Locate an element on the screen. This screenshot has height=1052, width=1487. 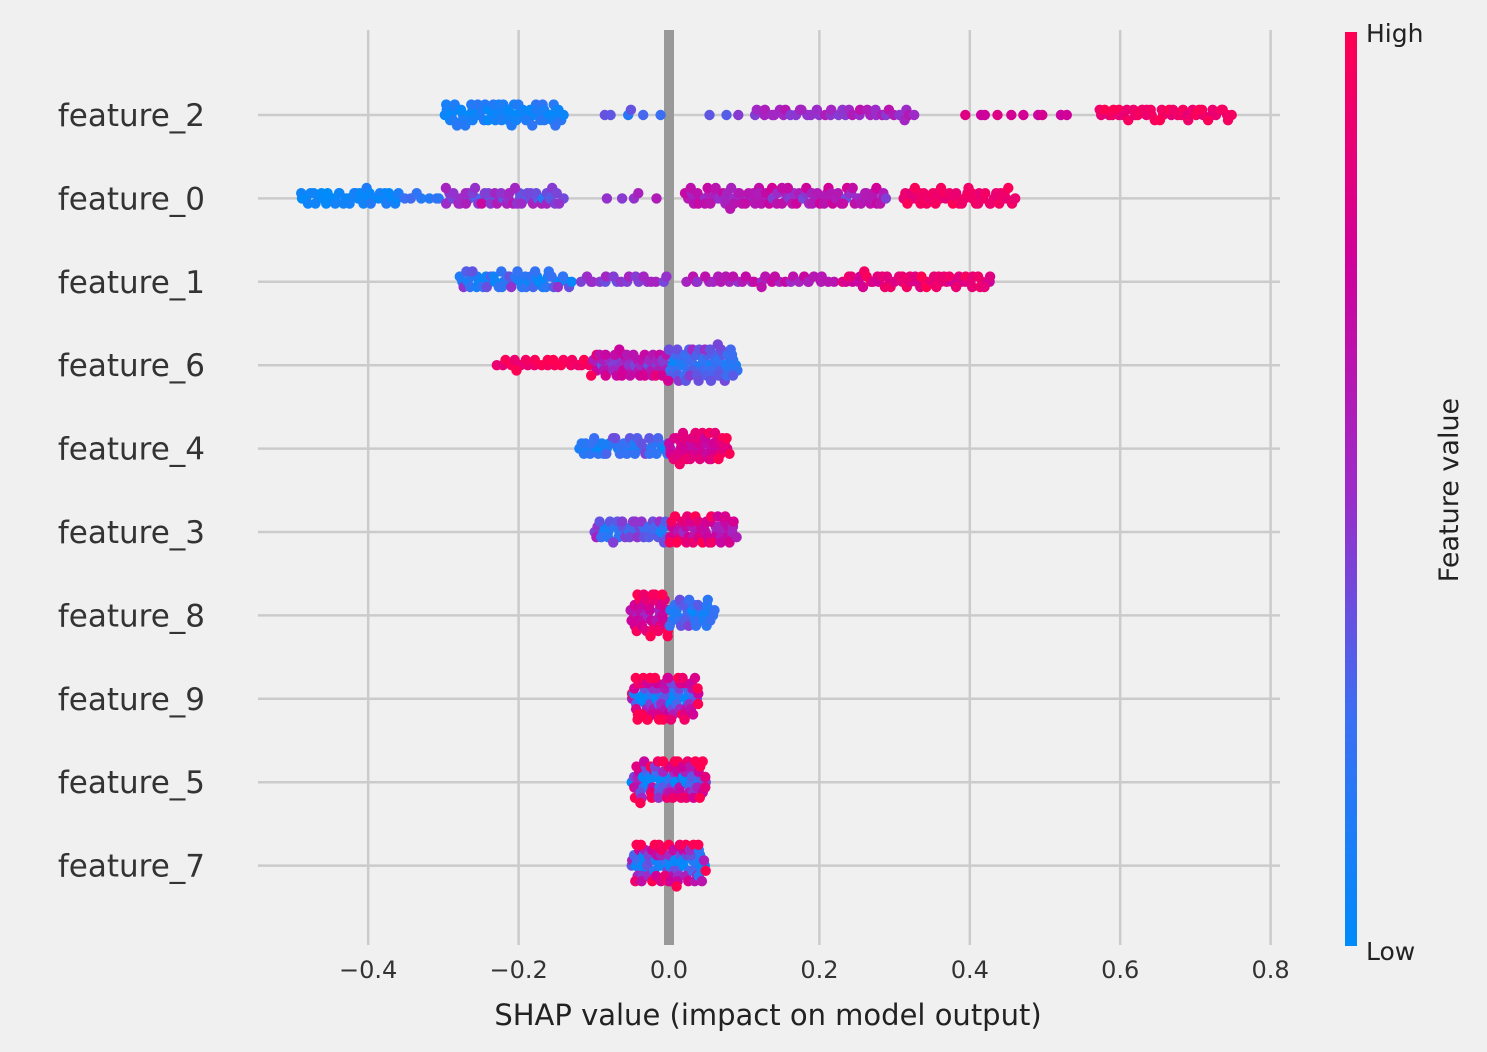
x-tick-label: 0.2 is located at coordinates (819, 970).